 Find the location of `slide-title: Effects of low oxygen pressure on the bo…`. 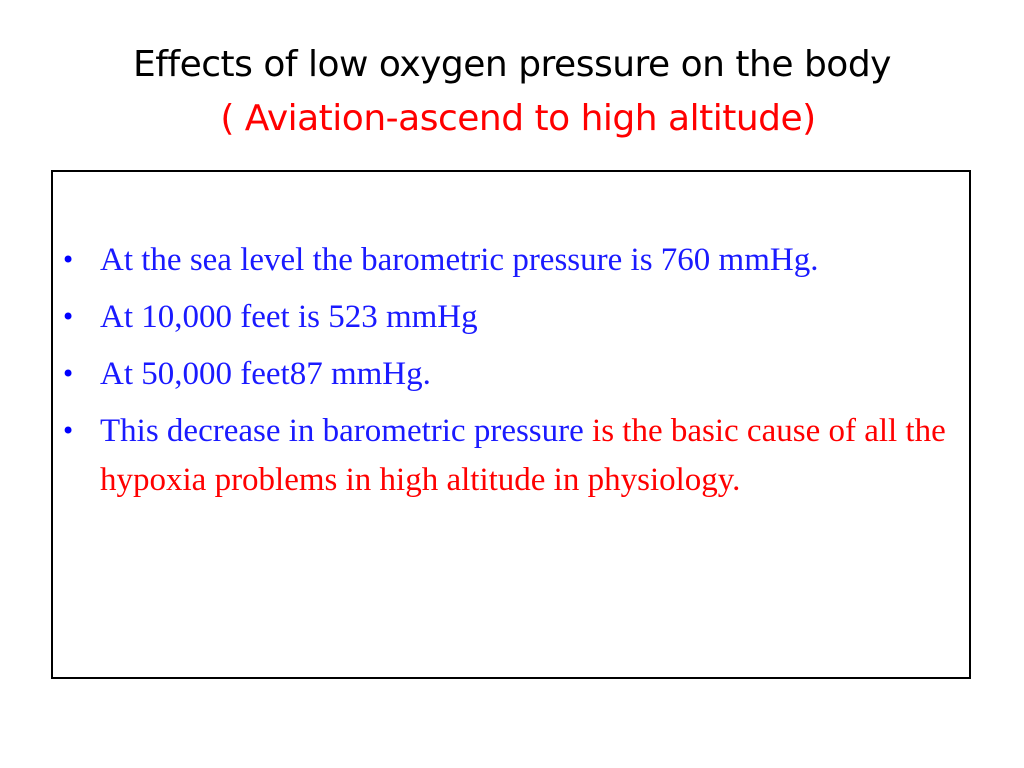

slide-title: Effects of low oxygen pressure on the bo… is located at coordinates (512, 64).